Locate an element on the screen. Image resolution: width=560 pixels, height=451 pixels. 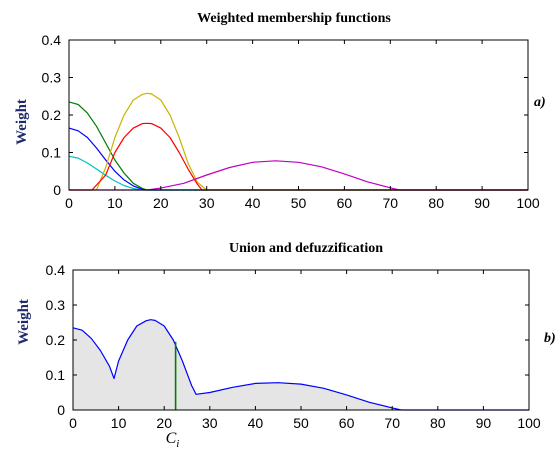
y-axis-label-a: Weight is located at coordinates (22, 122).